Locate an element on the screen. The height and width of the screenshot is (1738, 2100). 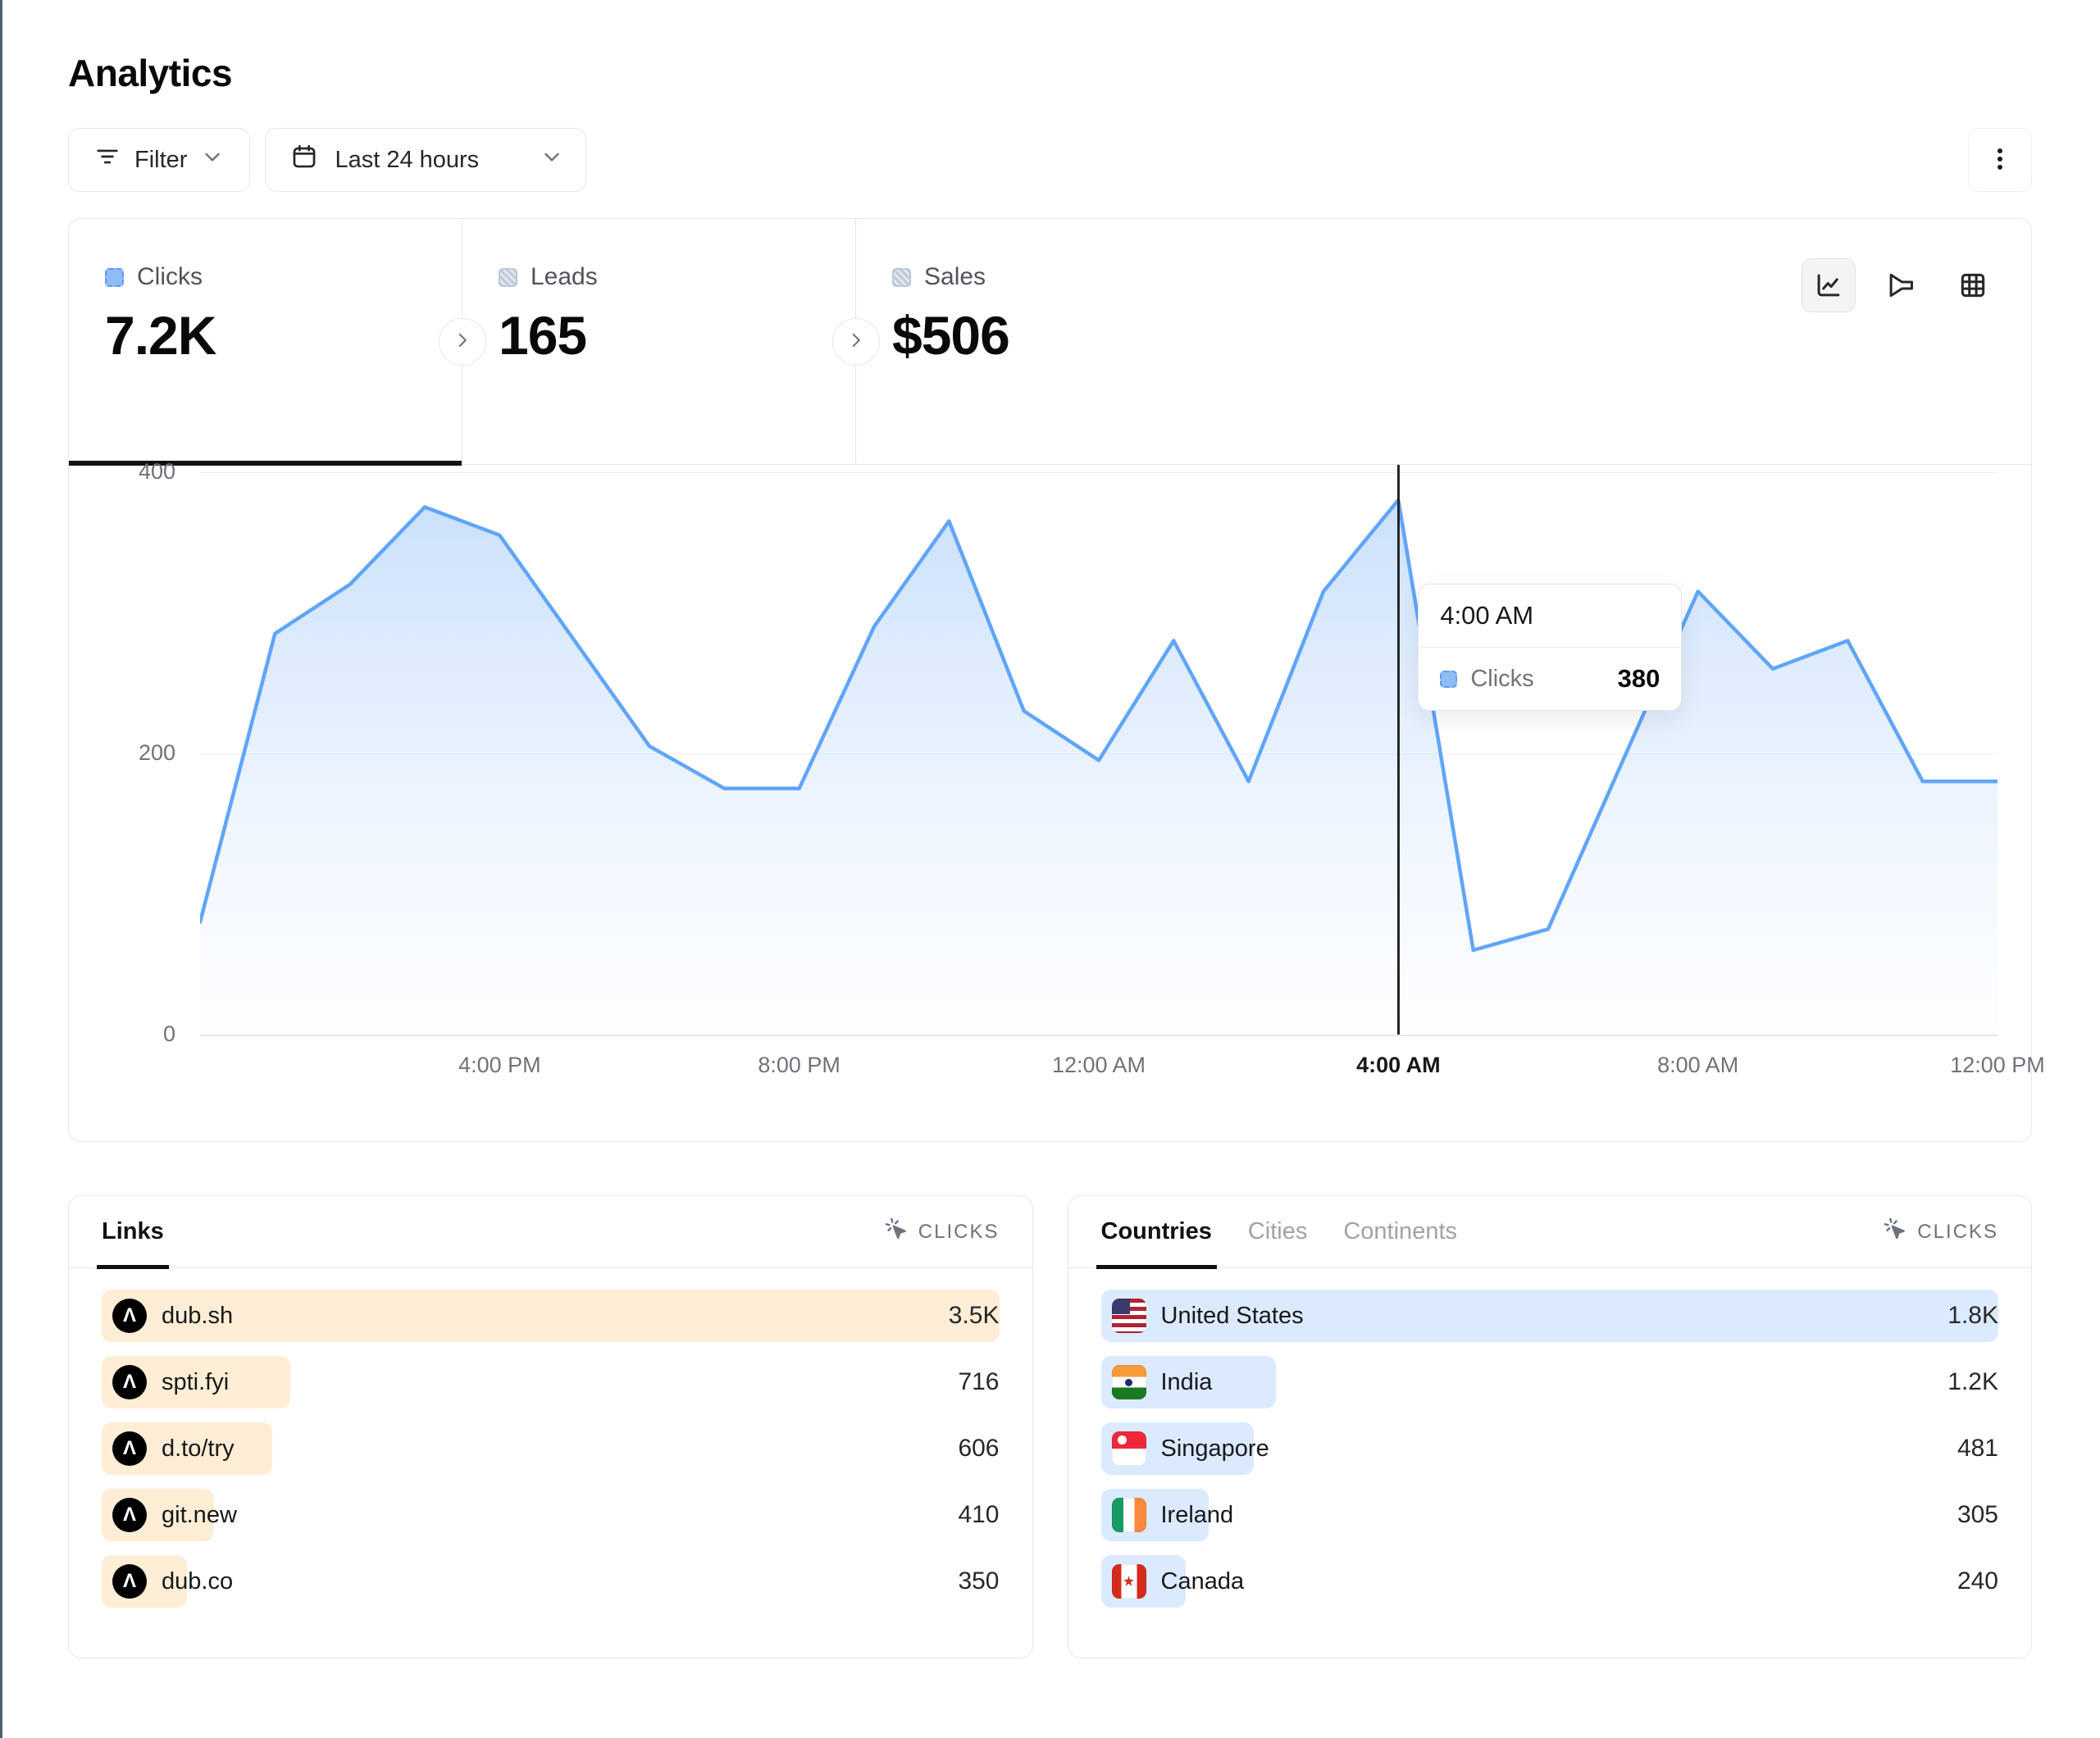
links-rows: Λ dub.sh 3.5K Λ spti.fyi 716 Λ d is located at coordinates (550, 1438).